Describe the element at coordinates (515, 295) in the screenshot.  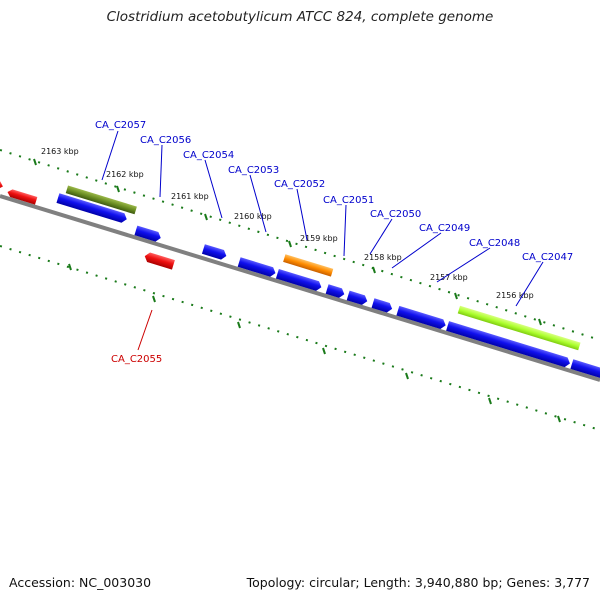
I see `kbp-label: 2156 kbp` at that location.